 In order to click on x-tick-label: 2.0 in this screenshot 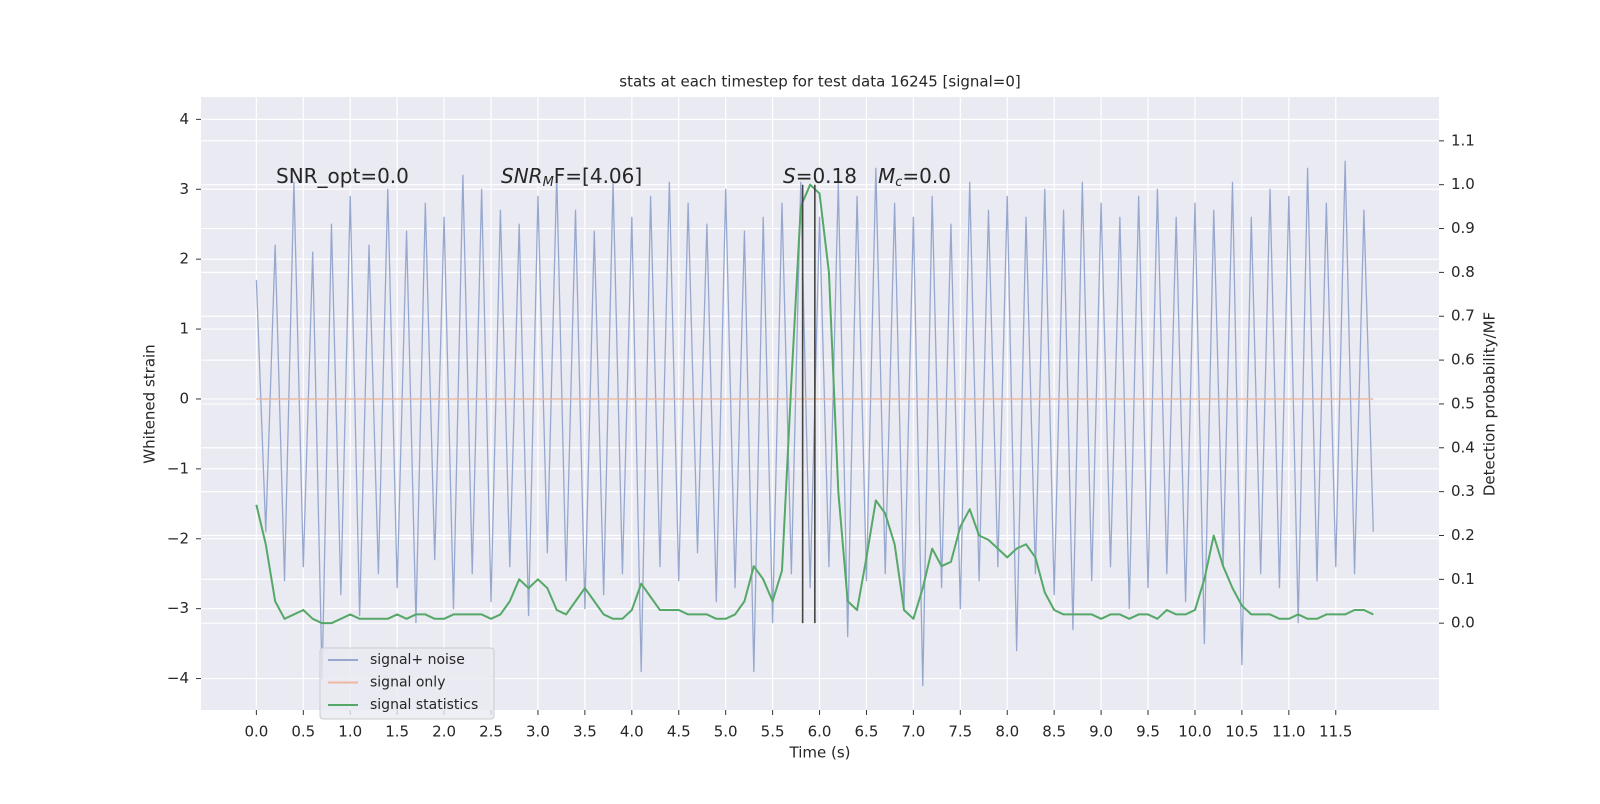, I will do `click(444, 732)`.